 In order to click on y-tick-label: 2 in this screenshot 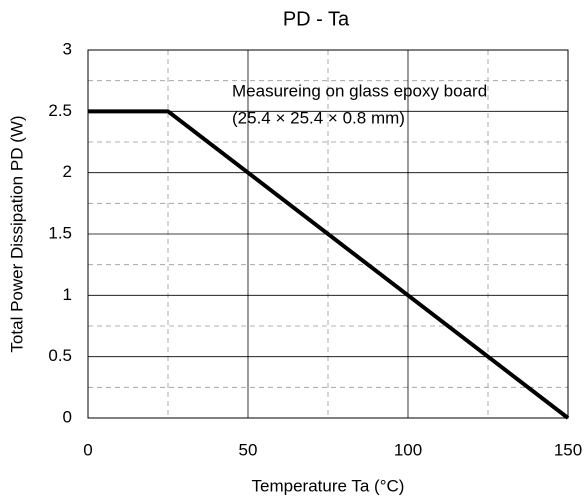, I will do `click(67, 171)`.